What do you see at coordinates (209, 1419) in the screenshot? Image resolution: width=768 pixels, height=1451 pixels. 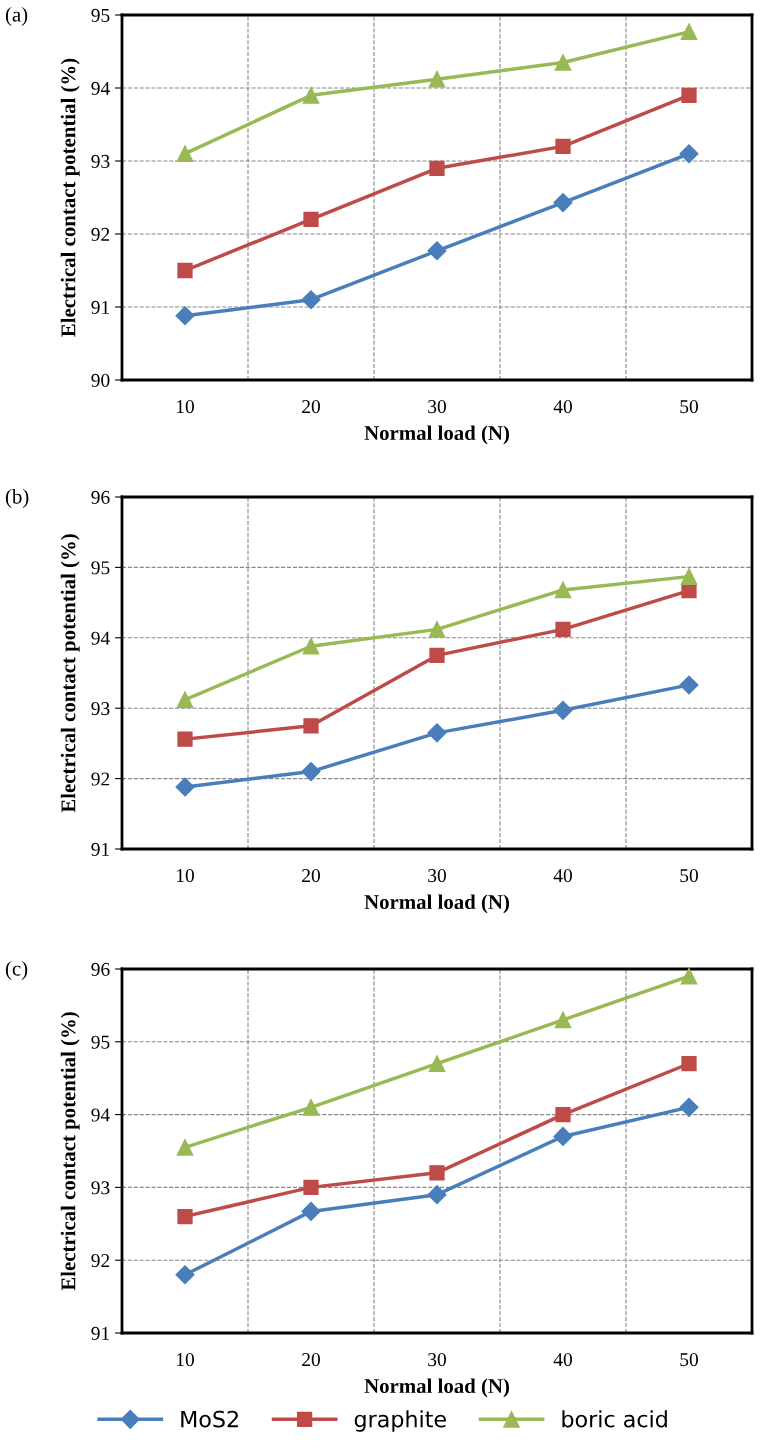 I see `legend-label: MoS2` at bounding box center [209, 1419].